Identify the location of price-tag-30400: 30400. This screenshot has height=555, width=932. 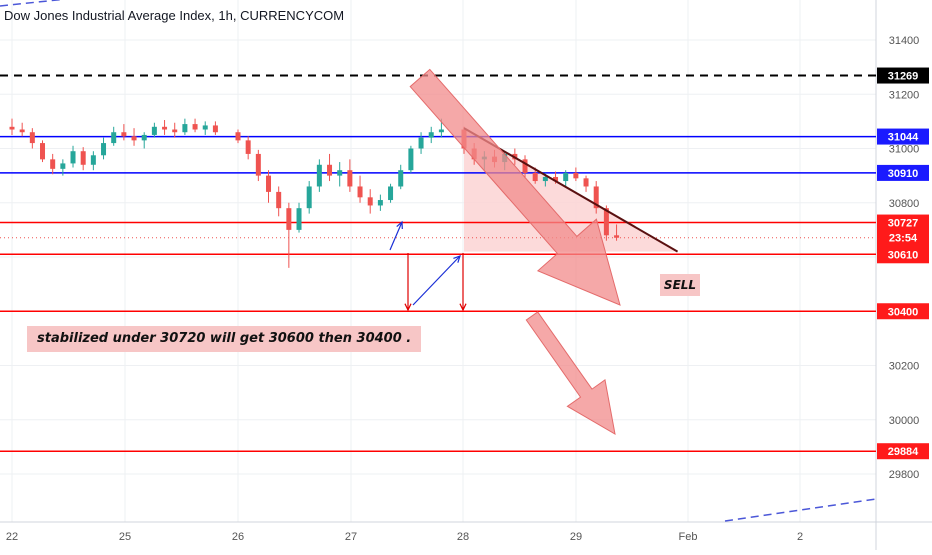
(903, 312).